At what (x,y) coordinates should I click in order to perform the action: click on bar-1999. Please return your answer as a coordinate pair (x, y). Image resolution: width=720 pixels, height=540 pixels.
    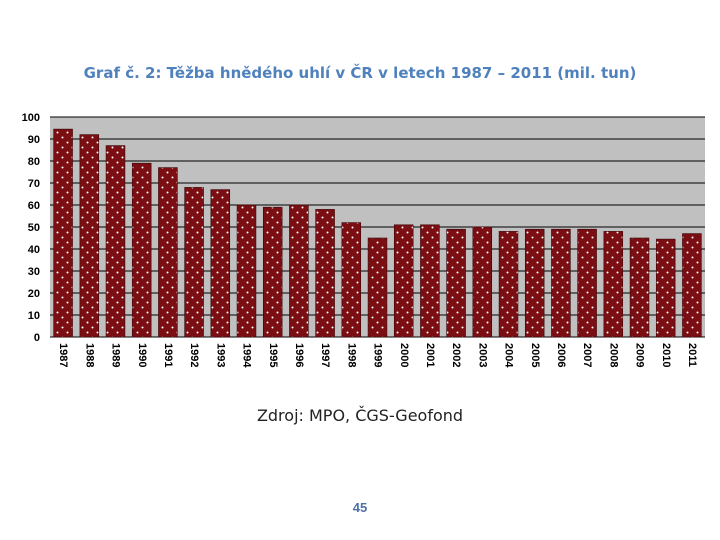
    Looking at the image, I should click on (377, 287).